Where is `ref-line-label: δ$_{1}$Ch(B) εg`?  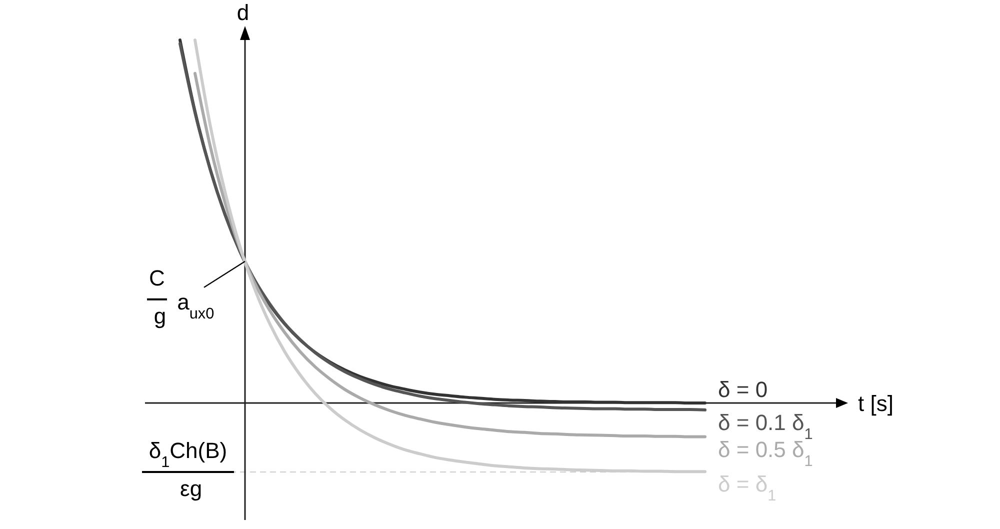
ref-line-label: δ$_{1}$Ch(B) εg is located at coordinates (188, 469).